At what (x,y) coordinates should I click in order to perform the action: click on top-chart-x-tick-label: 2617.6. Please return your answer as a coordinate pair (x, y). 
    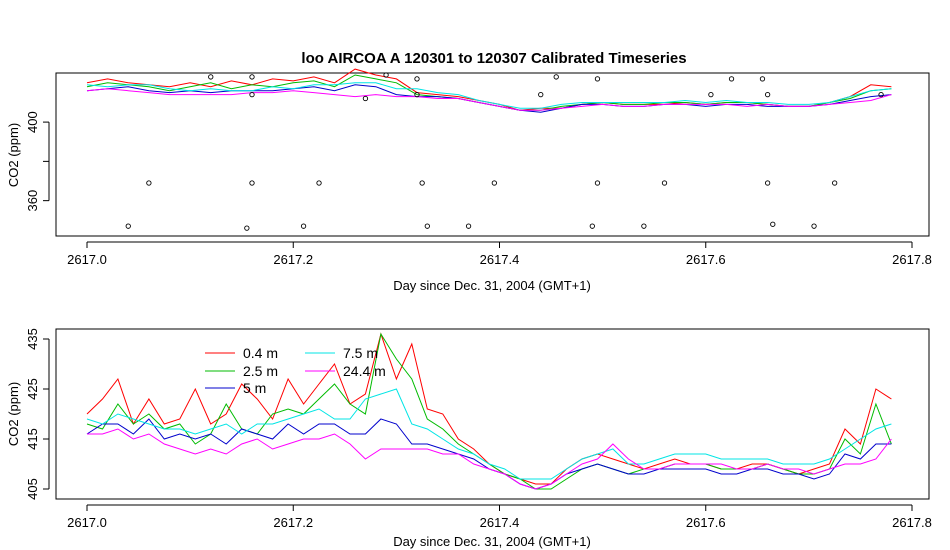
    Looking at the image, I should click on (706, 259).